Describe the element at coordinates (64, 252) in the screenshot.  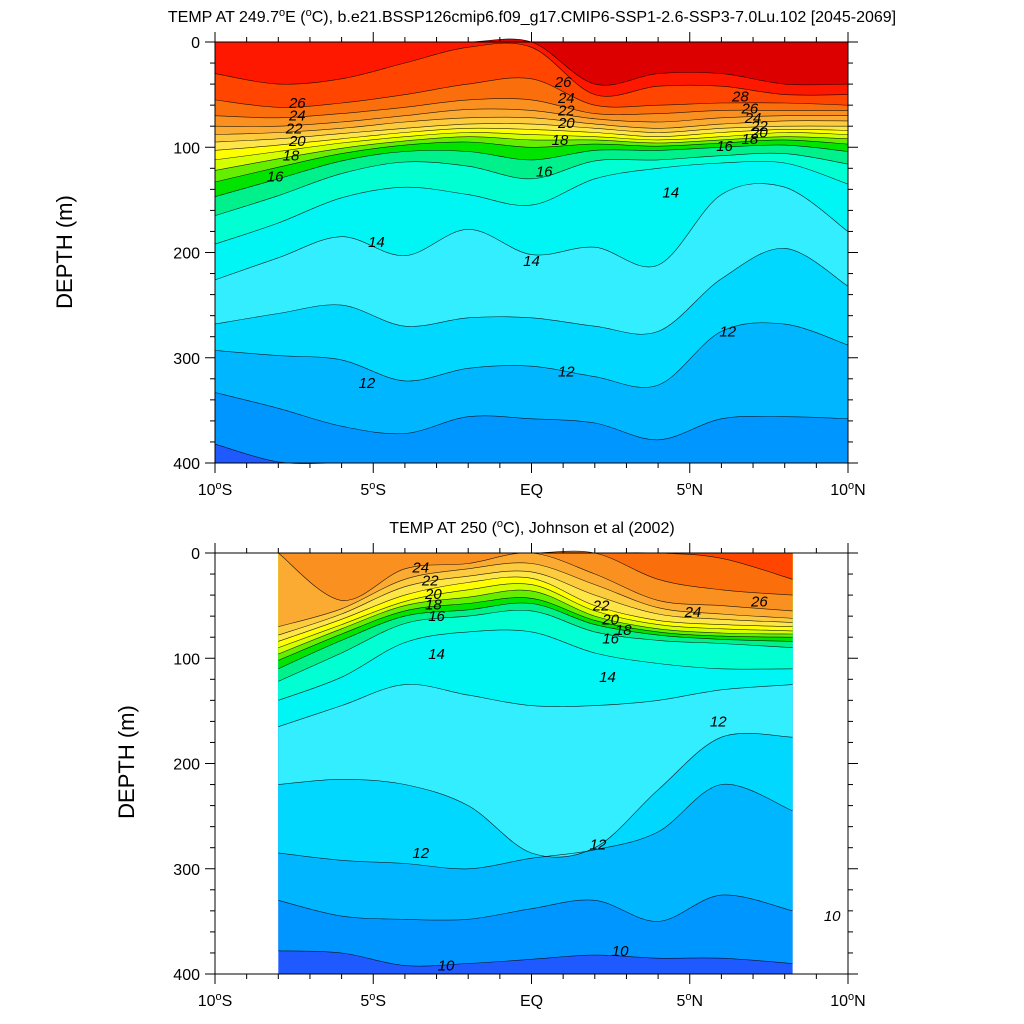
I see `panel-top-ylabel: DEPTH (m)` at that location.